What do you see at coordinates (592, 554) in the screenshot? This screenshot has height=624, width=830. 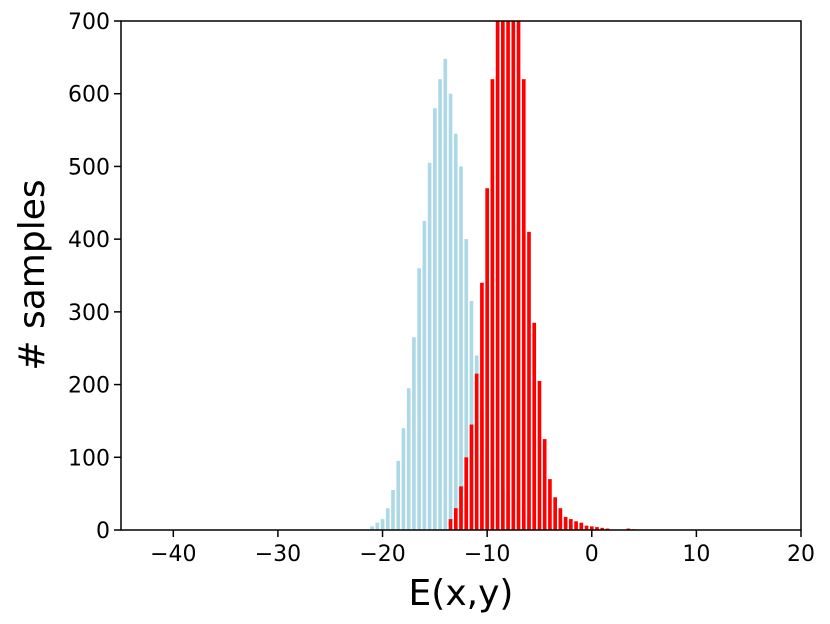 I see `x-tick-label: 0` at bounding box center [592, 554].